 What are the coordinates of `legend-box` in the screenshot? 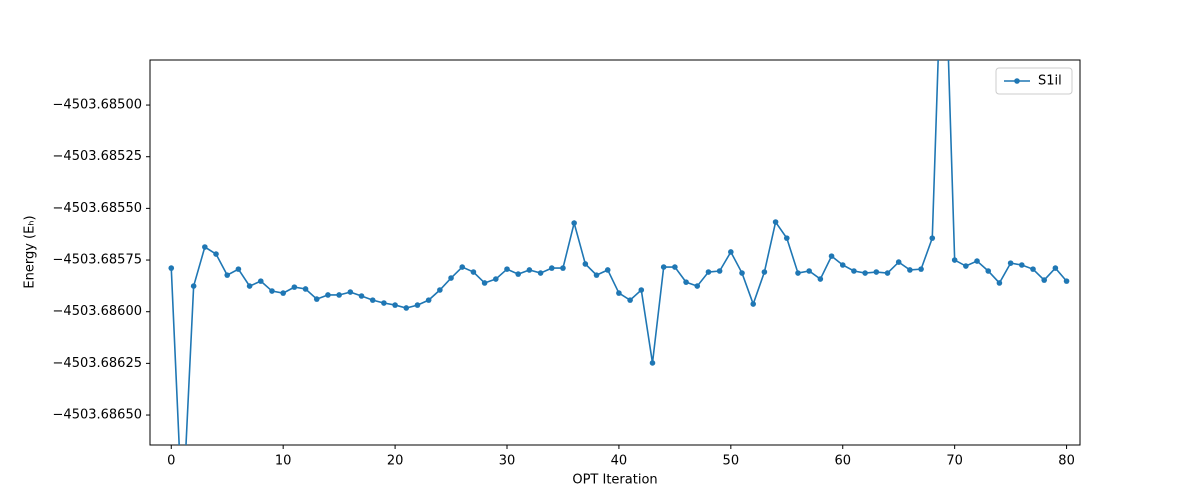 It's located at (1034, 81).